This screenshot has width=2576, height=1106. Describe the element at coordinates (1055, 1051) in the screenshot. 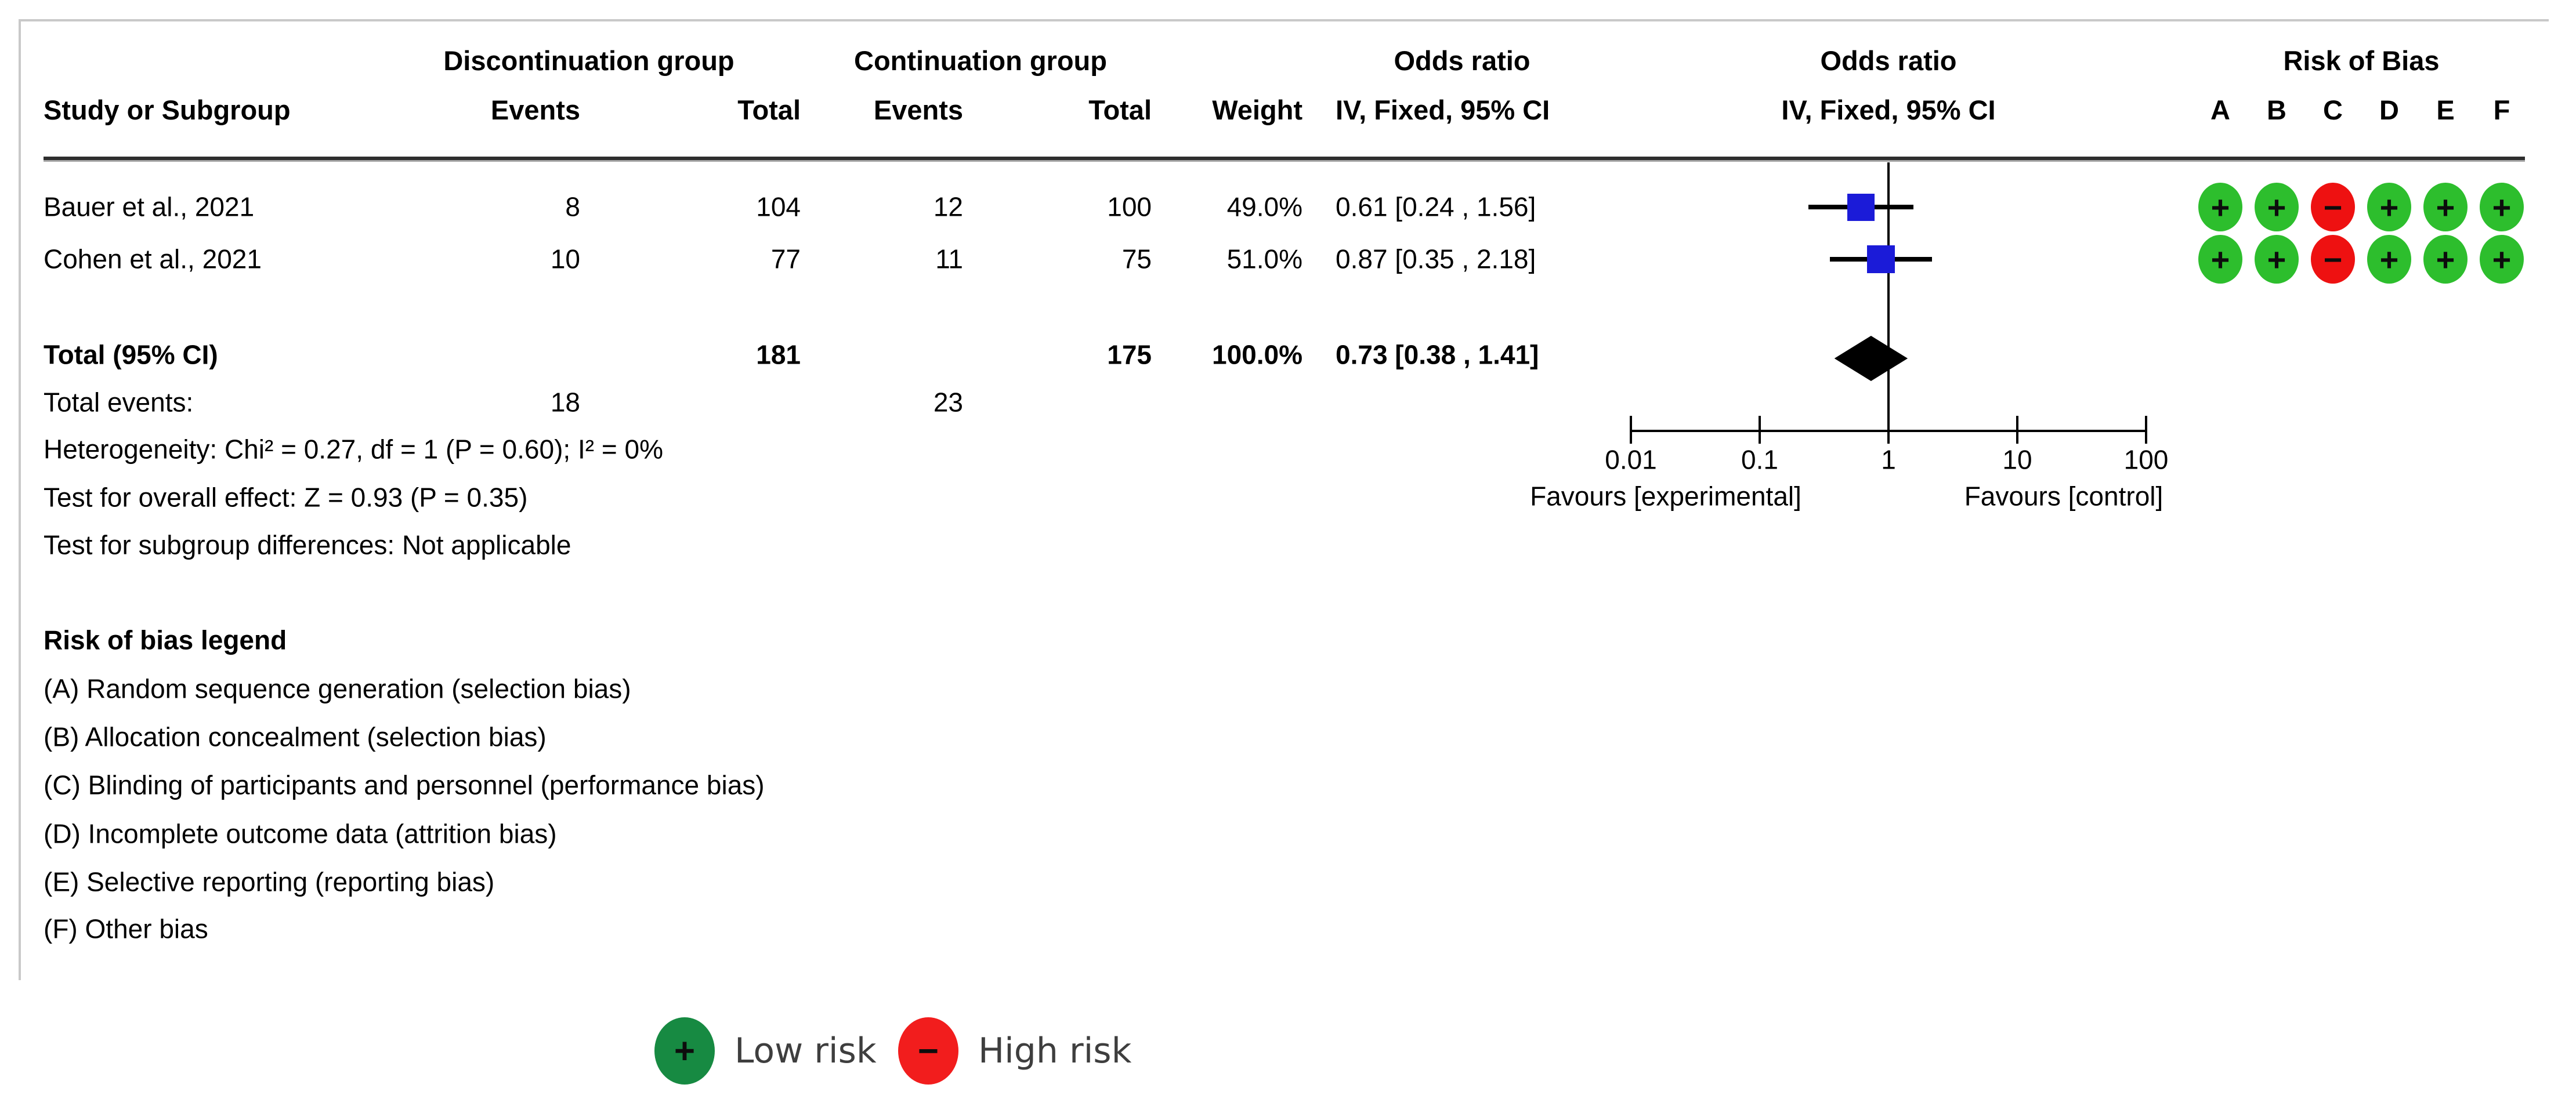

I see `high-risk-label: High risk` at that location.